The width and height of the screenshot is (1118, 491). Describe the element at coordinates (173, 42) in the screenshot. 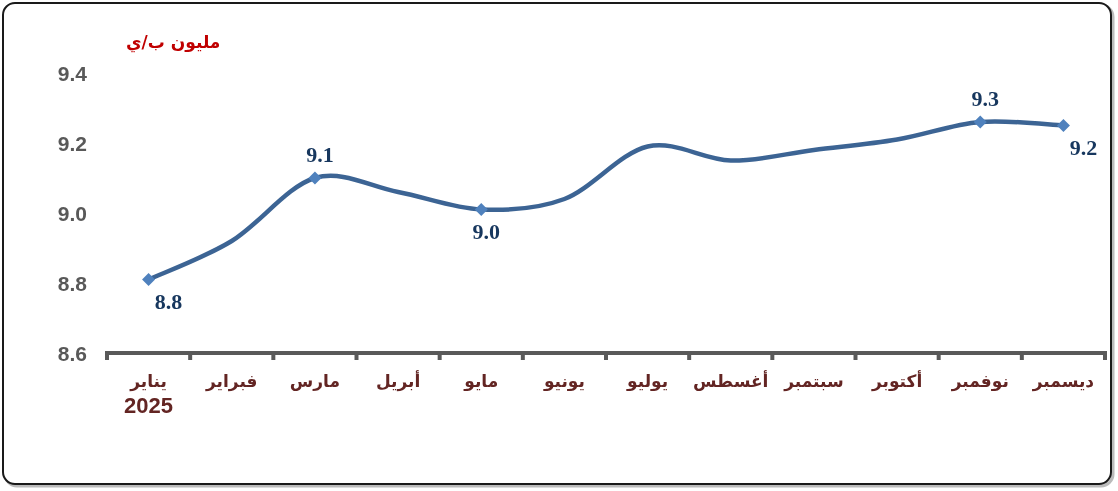

I see `y-axis-title: مليون ب/ي` at that location.